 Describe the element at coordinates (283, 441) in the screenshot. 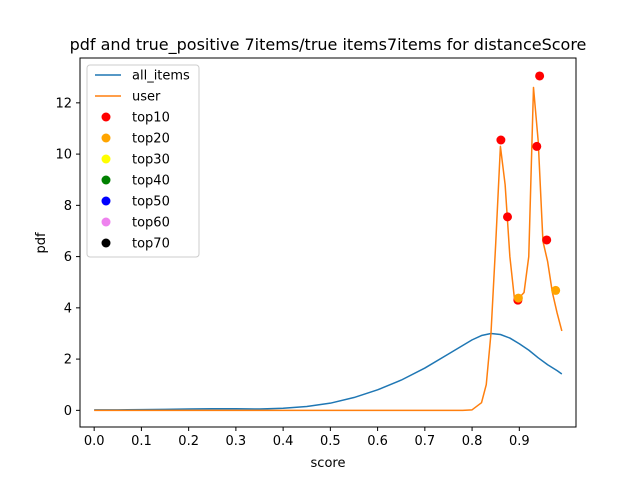

I see `x-tick-label: 0.4` at that location.